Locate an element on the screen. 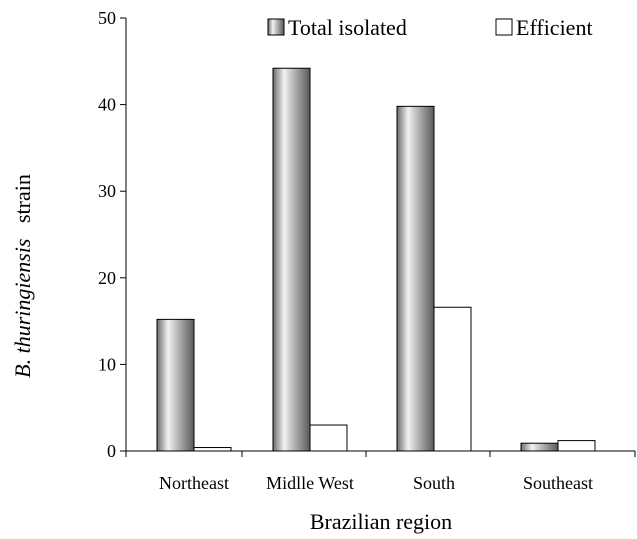  x-axis-title: Brazilian region is located at coordinates (381, 521).